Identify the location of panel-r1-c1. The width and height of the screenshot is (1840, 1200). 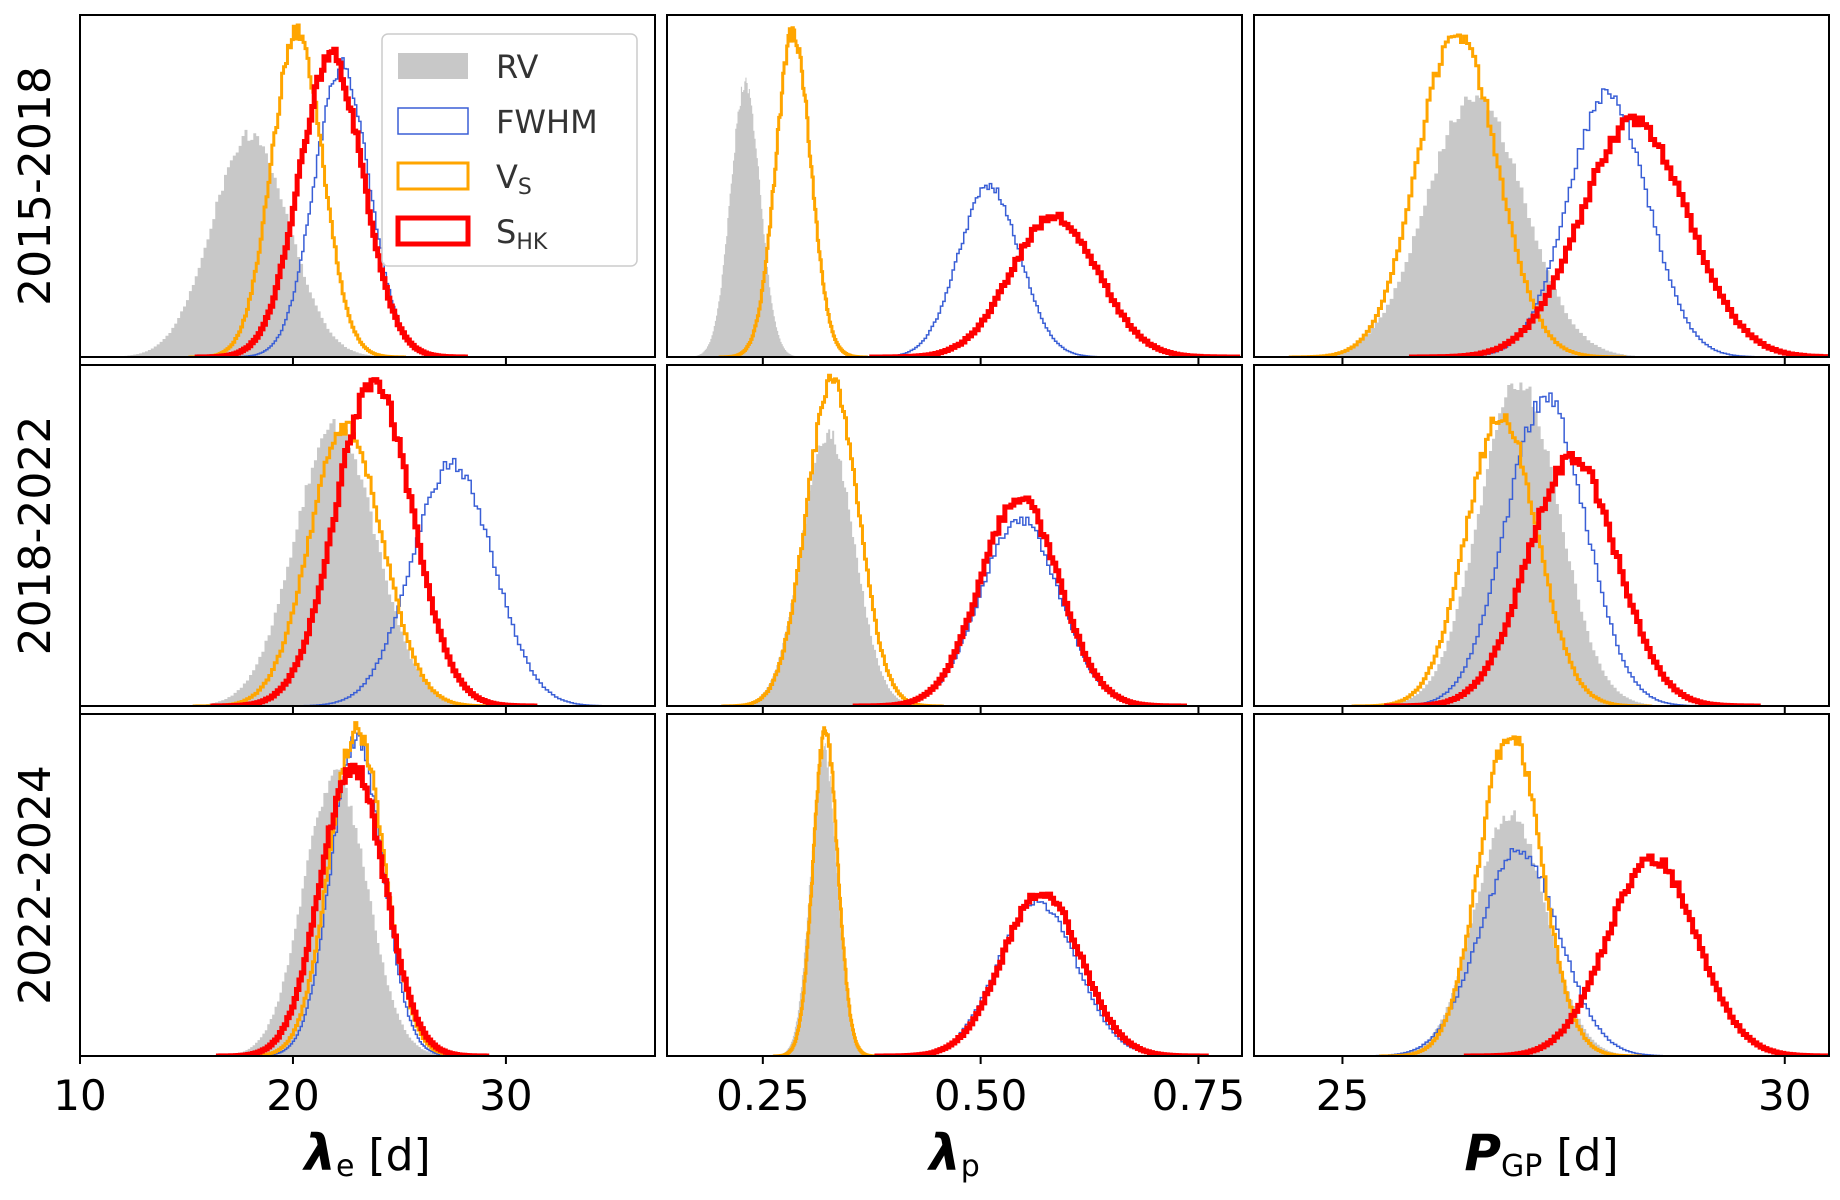
(954, 539).